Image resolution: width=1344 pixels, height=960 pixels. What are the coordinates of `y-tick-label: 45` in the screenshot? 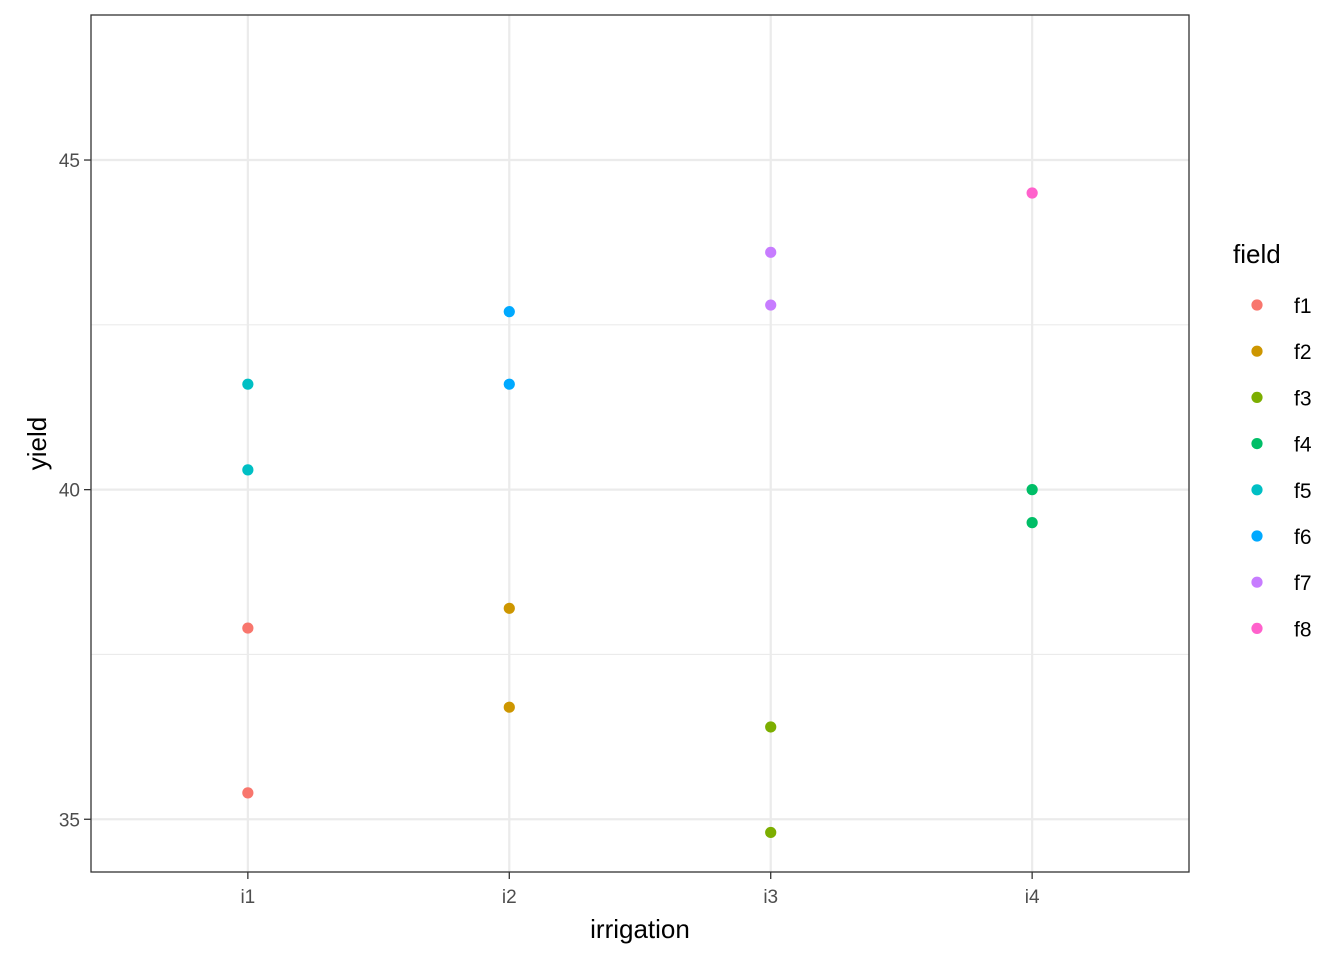 It's located at (69, 161).